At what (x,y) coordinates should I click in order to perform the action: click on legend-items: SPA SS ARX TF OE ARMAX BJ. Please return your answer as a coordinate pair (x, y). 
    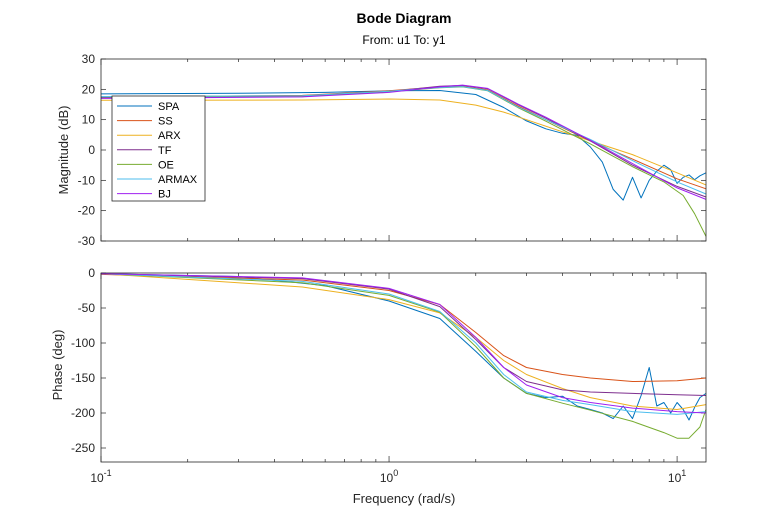
    Looking at the image, I should click on (157, 151).